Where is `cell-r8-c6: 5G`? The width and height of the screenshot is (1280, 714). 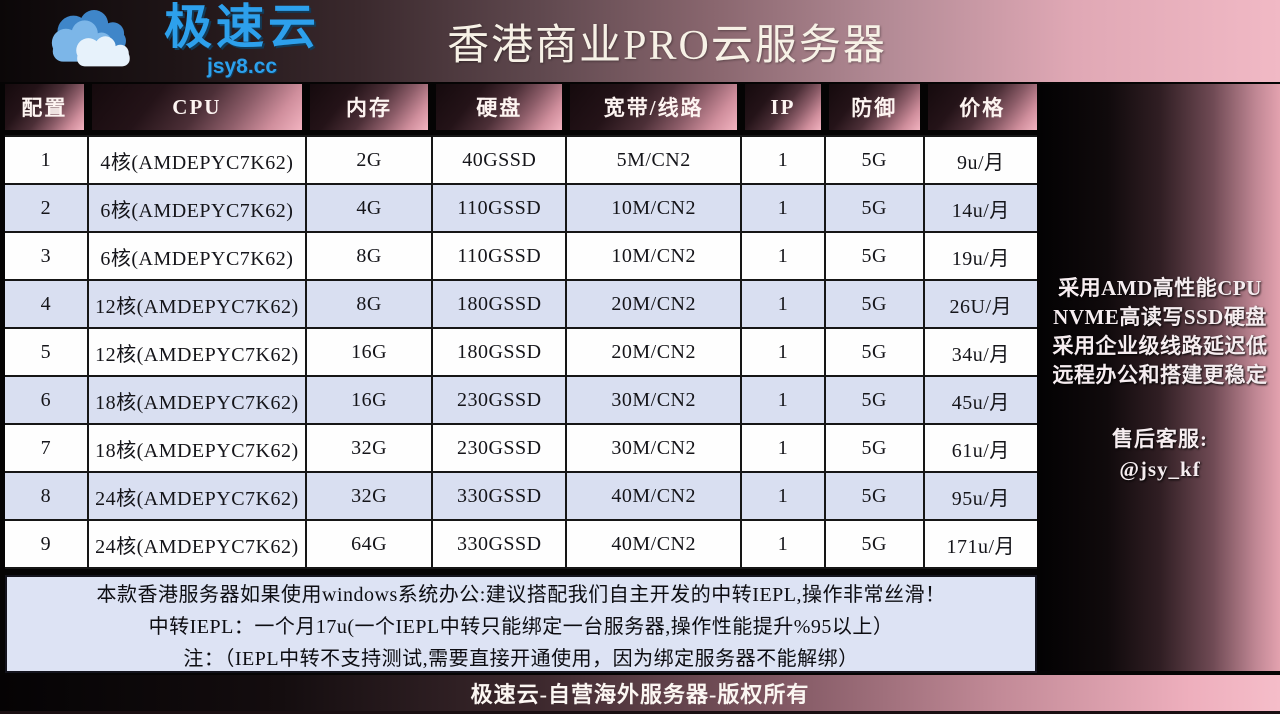
cell-r8-c6: 5G is located at coordinates (874, 496).